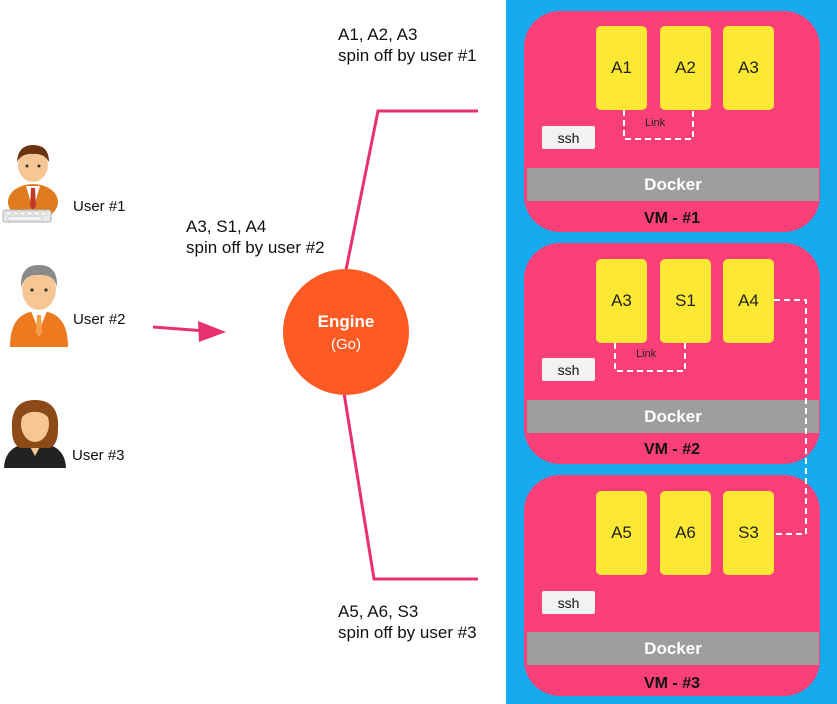 The image size is (837, 704). I want to click on user1-spin-text: spin off by user #1, so click(407, 55).